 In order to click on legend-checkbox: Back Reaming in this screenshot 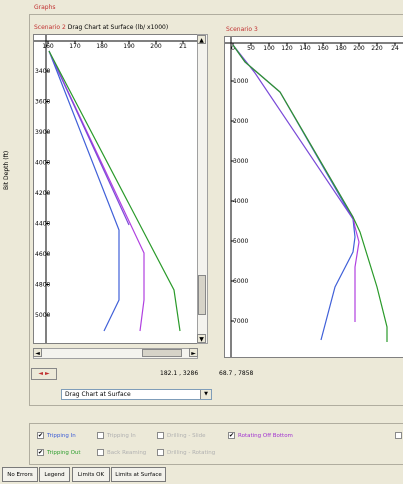, I will do `click(121, 452)`.